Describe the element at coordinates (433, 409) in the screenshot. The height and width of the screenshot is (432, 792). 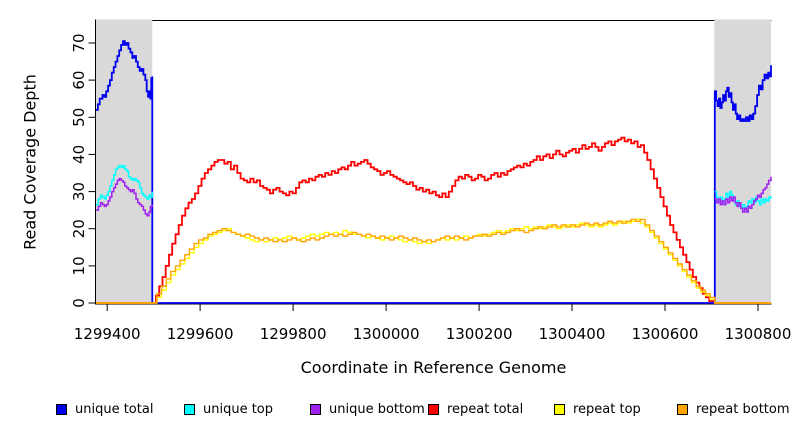
I see `repeat-total-swatch-icon` at that location.